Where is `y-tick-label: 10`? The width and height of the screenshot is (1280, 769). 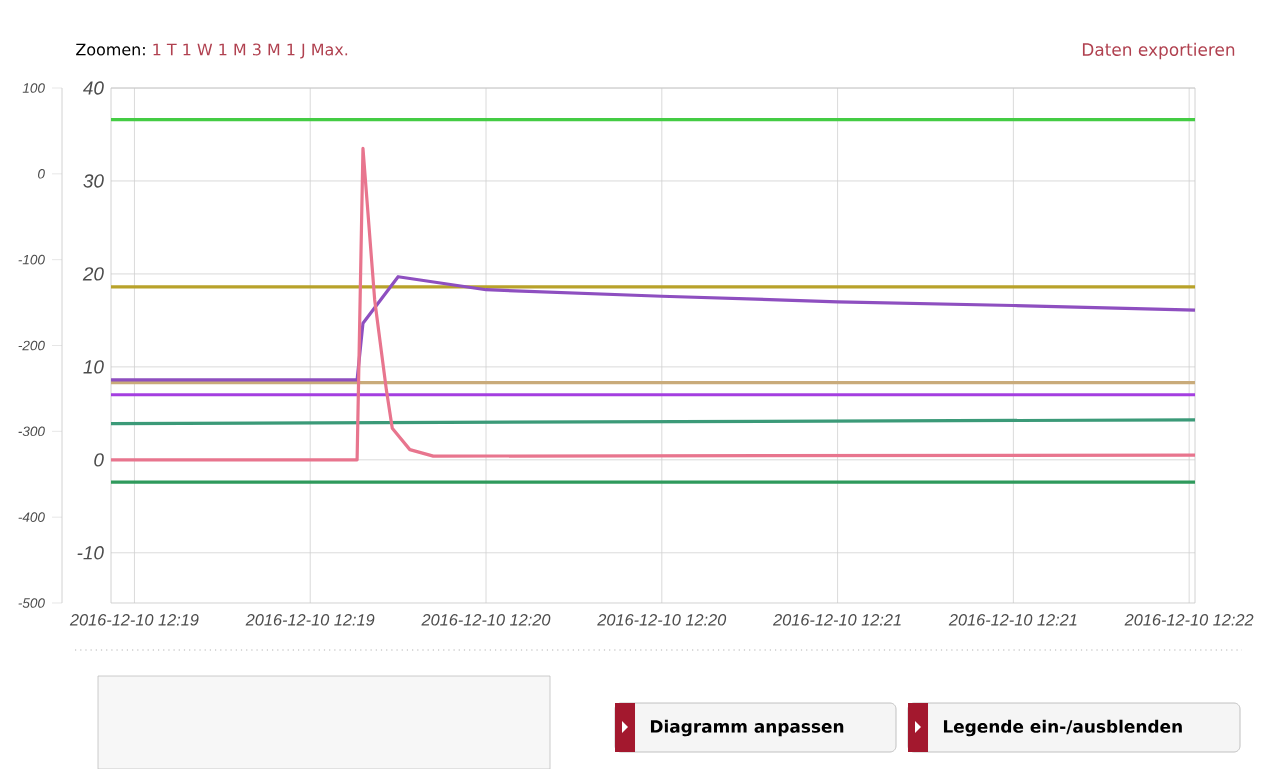
y-tick-label: 10 is located at coordinates (93, 367).